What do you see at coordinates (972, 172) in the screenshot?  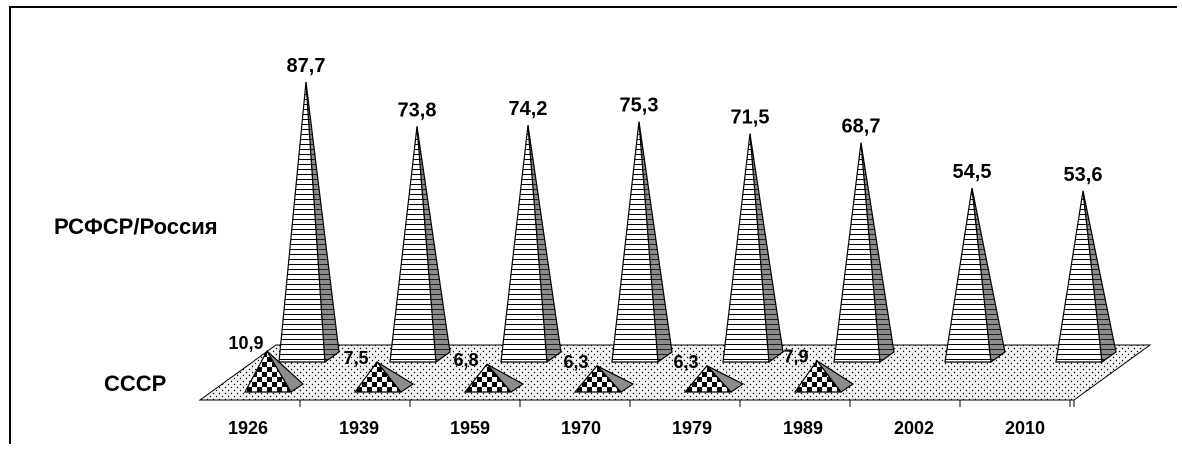 I see `russia-value-label: 54,5` at bounding box center [972, 172].